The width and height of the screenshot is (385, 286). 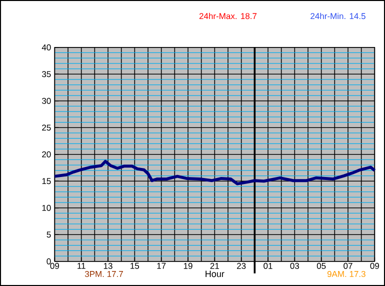 I want to click on x-tick-label: 13, so click(x=108, y=265).